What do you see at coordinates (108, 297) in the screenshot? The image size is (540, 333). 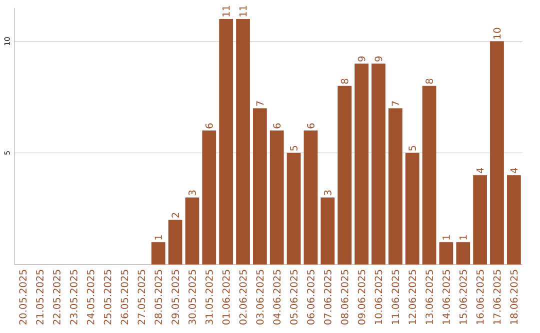 I see `x-tick-label: 25.05.2025` at bounding box center [108, 297].